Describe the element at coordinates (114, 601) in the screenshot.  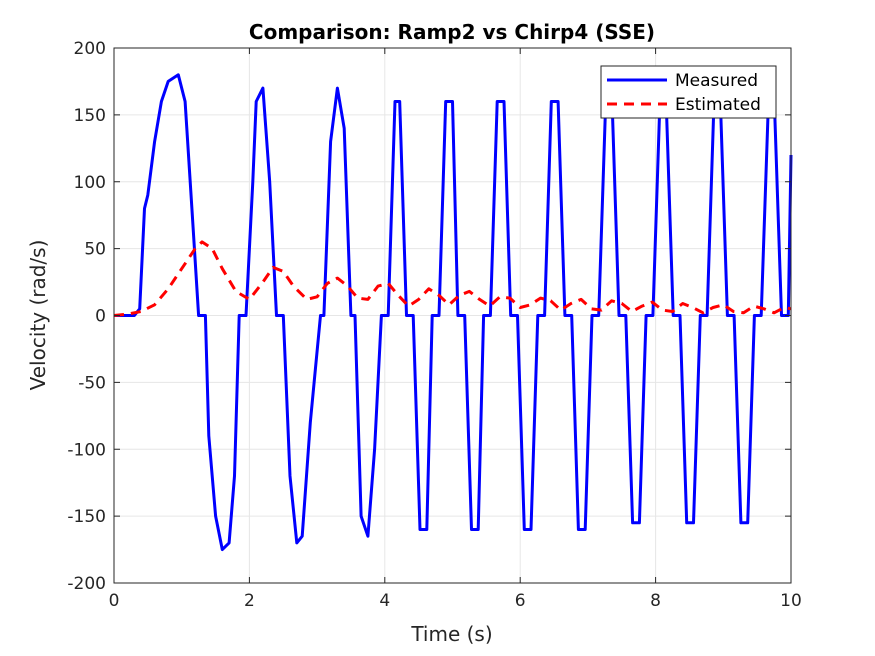
I see `x-tick-label: 0` at that location.